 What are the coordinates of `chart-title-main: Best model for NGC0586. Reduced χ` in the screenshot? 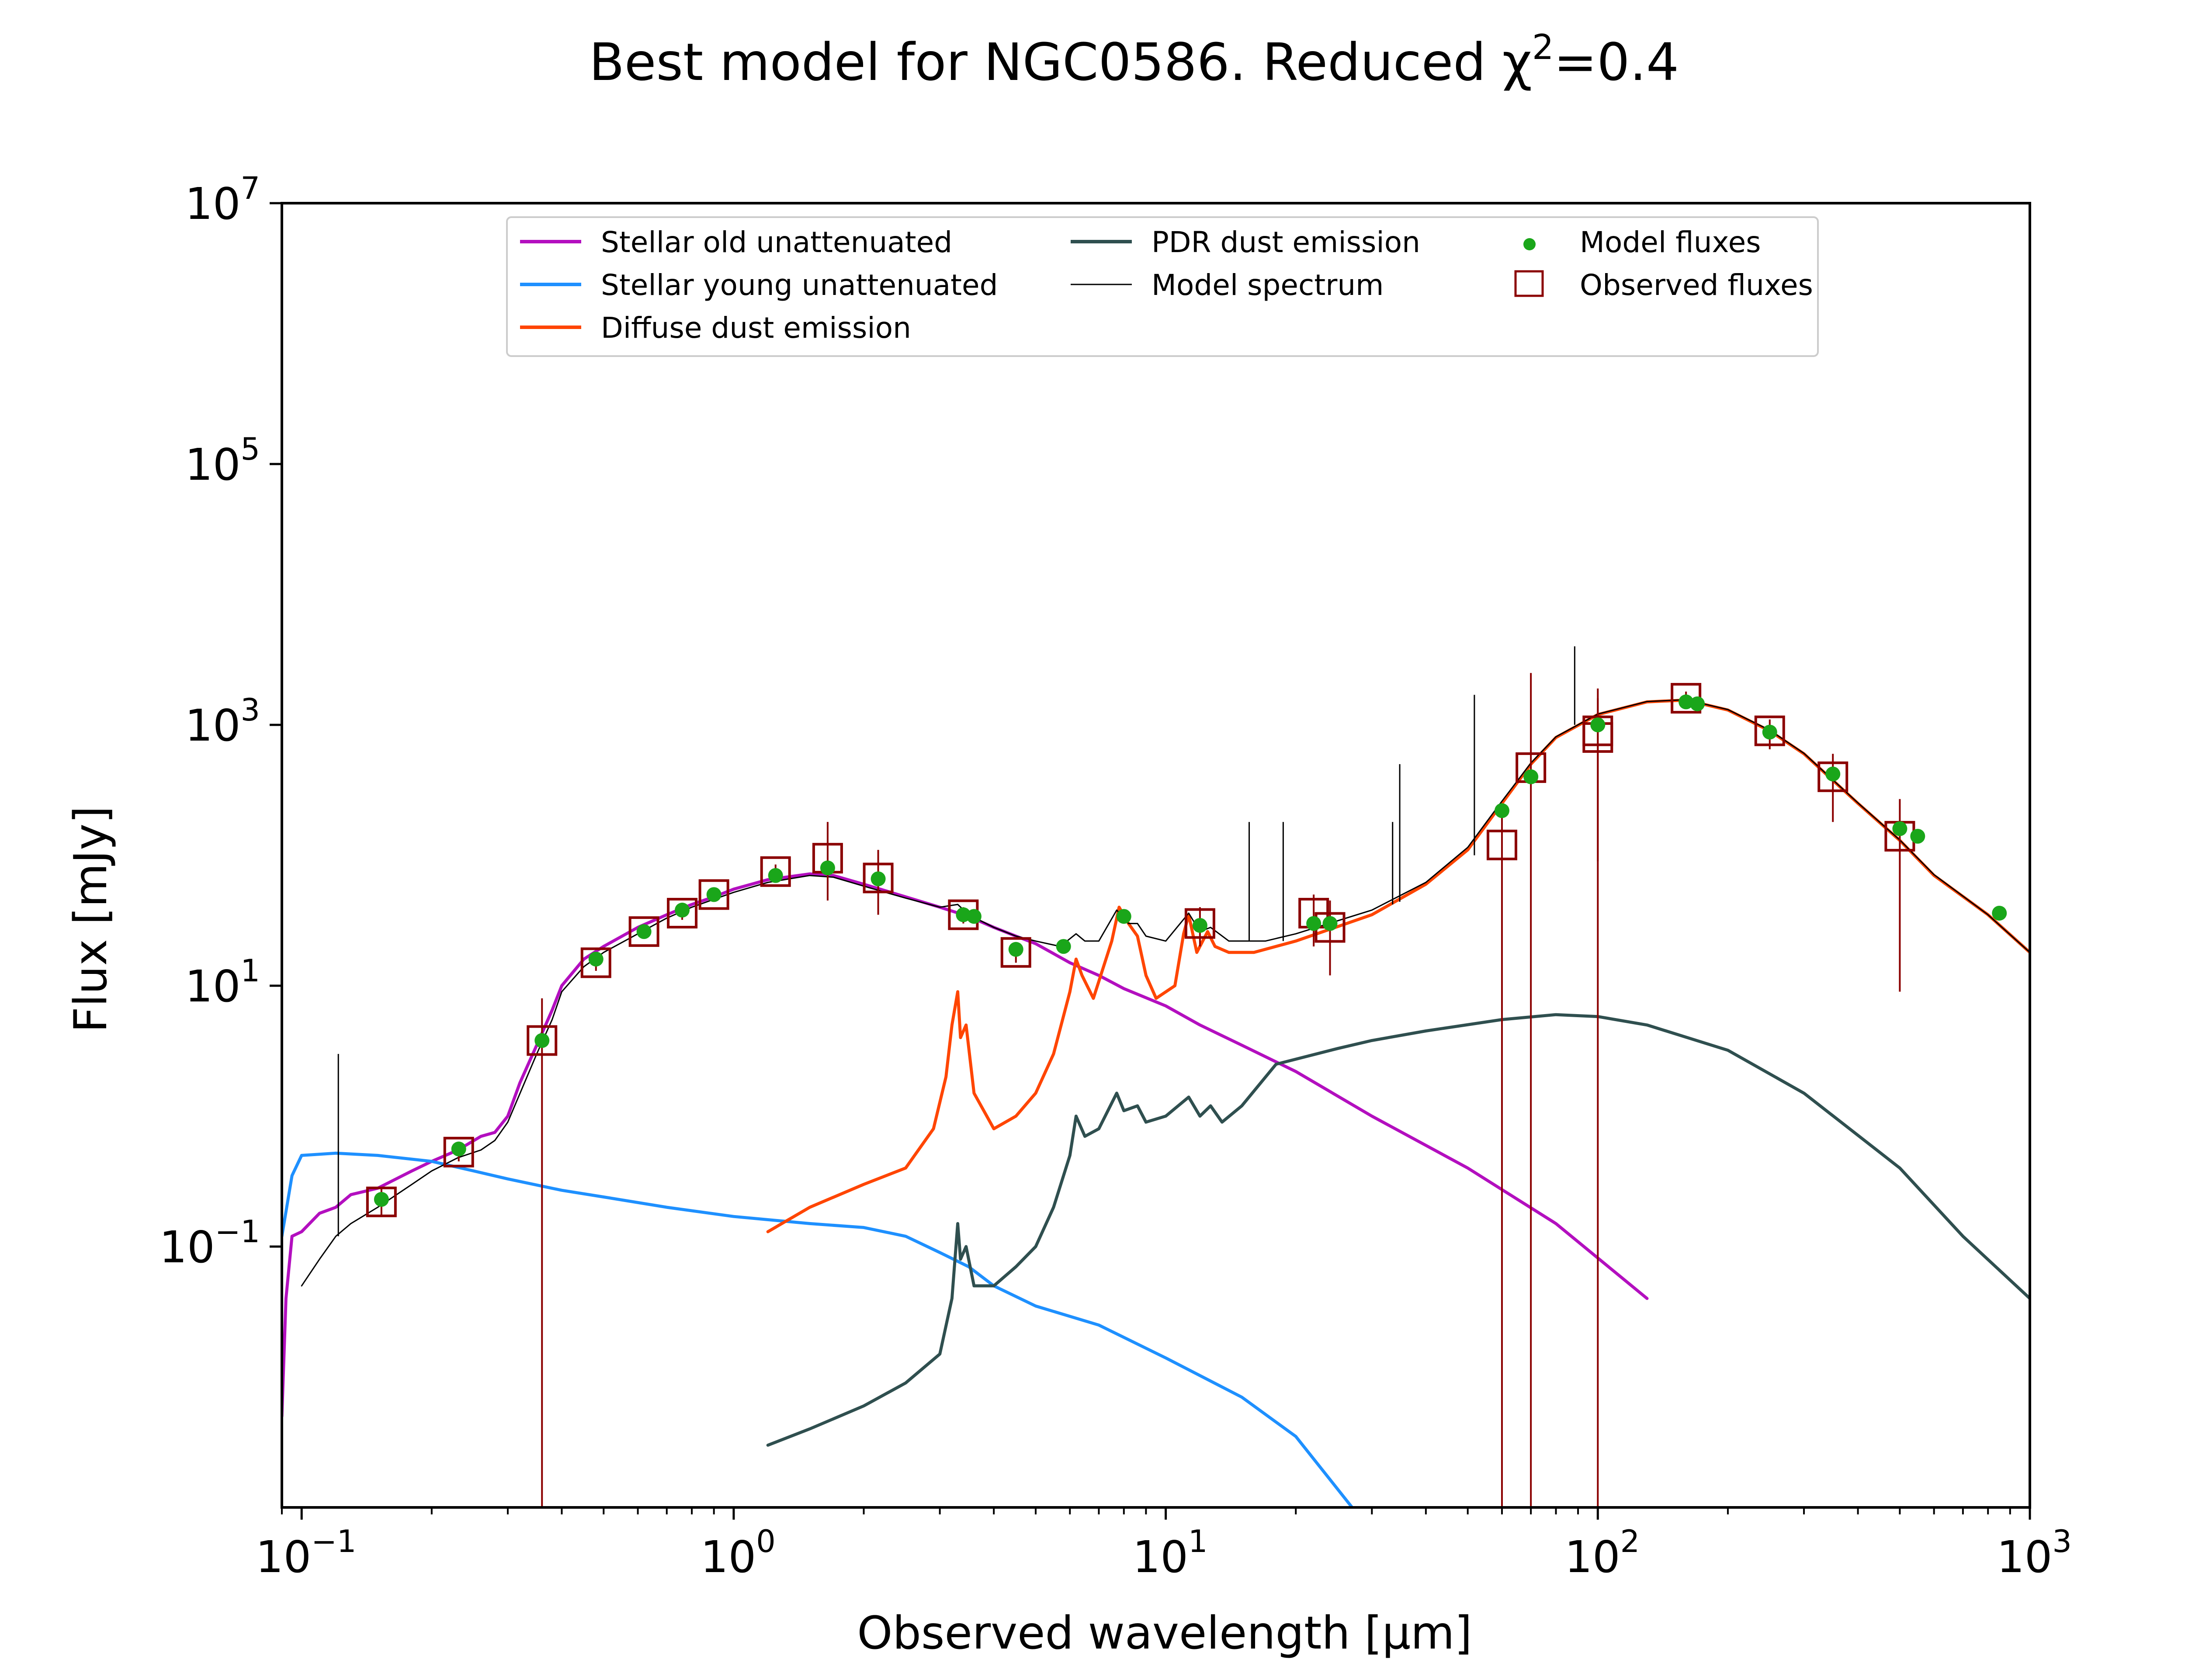 It's located at (1060, 62).